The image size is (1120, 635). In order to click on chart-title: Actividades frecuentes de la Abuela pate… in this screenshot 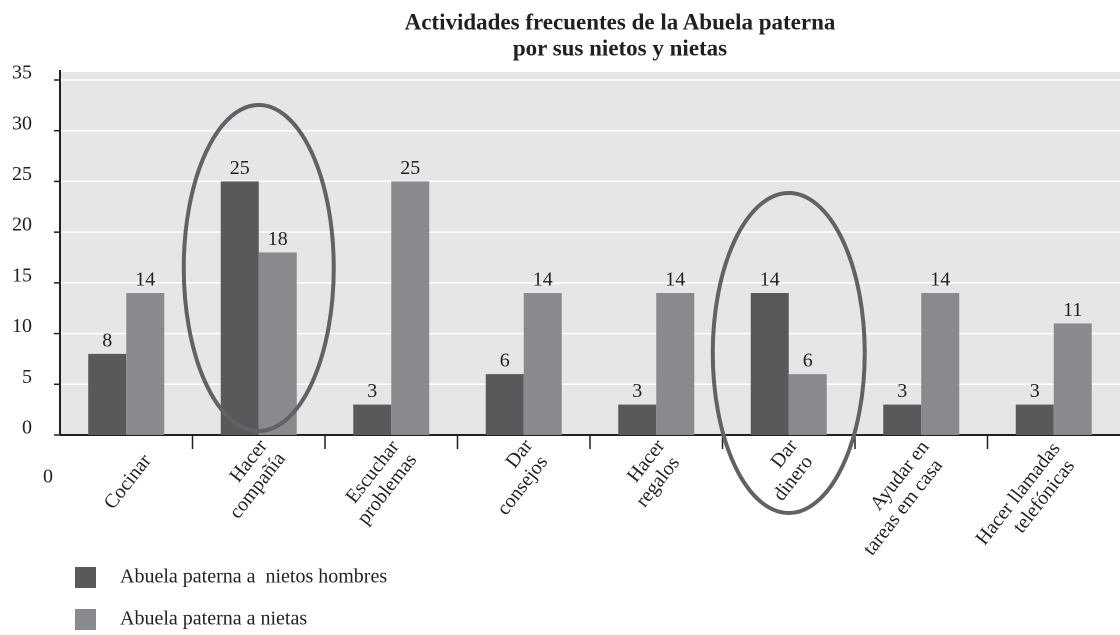, I will do `click(620, 21)`.